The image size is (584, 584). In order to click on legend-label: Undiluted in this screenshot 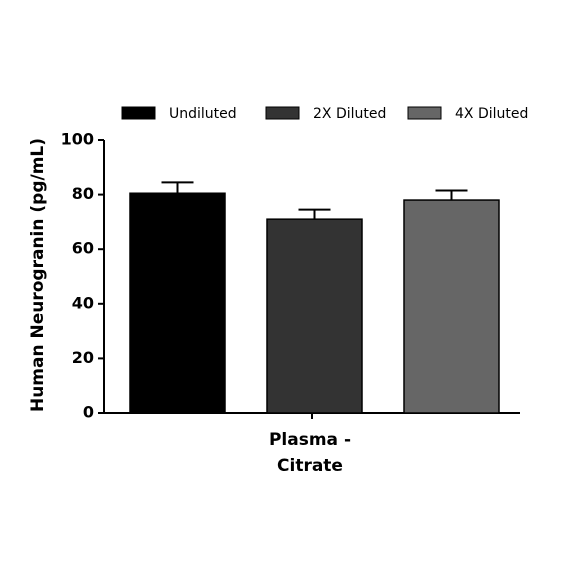, I will do `click(203, 114)`.